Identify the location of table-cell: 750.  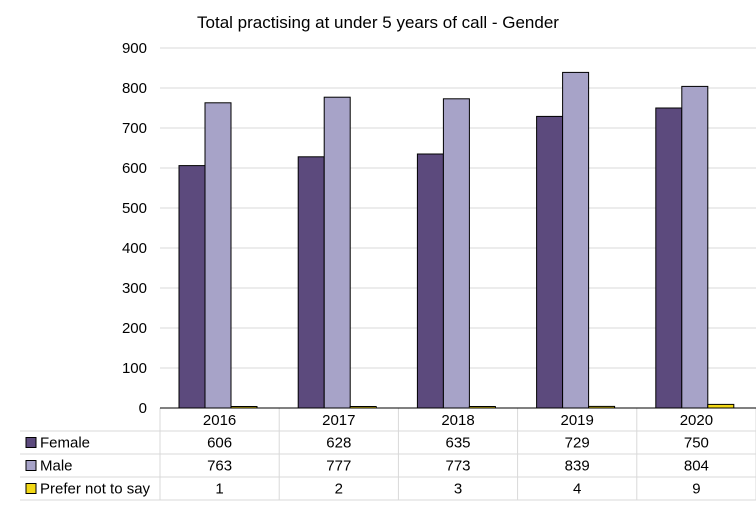
(696, 443).